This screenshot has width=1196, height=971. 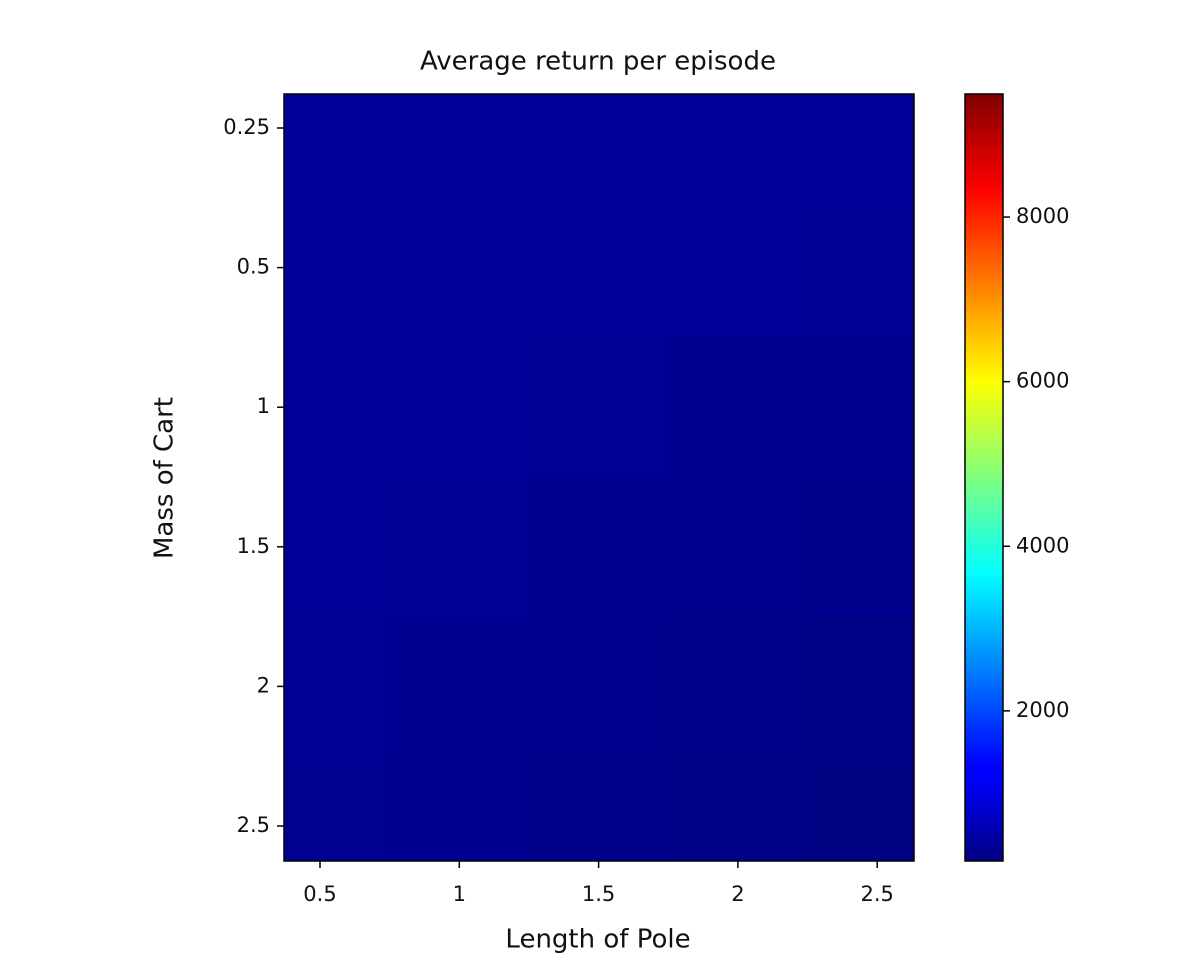 What do you see at coordinates (598, 62) in the screenshot?
I see `chart-title: Average return per episode` at bounding box center [598, 62].